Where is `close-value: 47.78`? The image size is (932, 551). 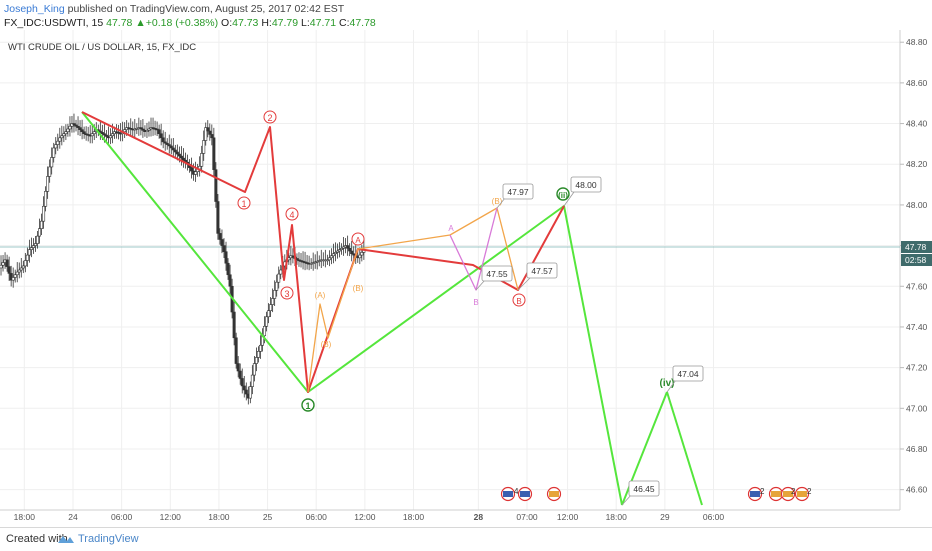 close-value: 47.78 is located at coordinates (362, 23).